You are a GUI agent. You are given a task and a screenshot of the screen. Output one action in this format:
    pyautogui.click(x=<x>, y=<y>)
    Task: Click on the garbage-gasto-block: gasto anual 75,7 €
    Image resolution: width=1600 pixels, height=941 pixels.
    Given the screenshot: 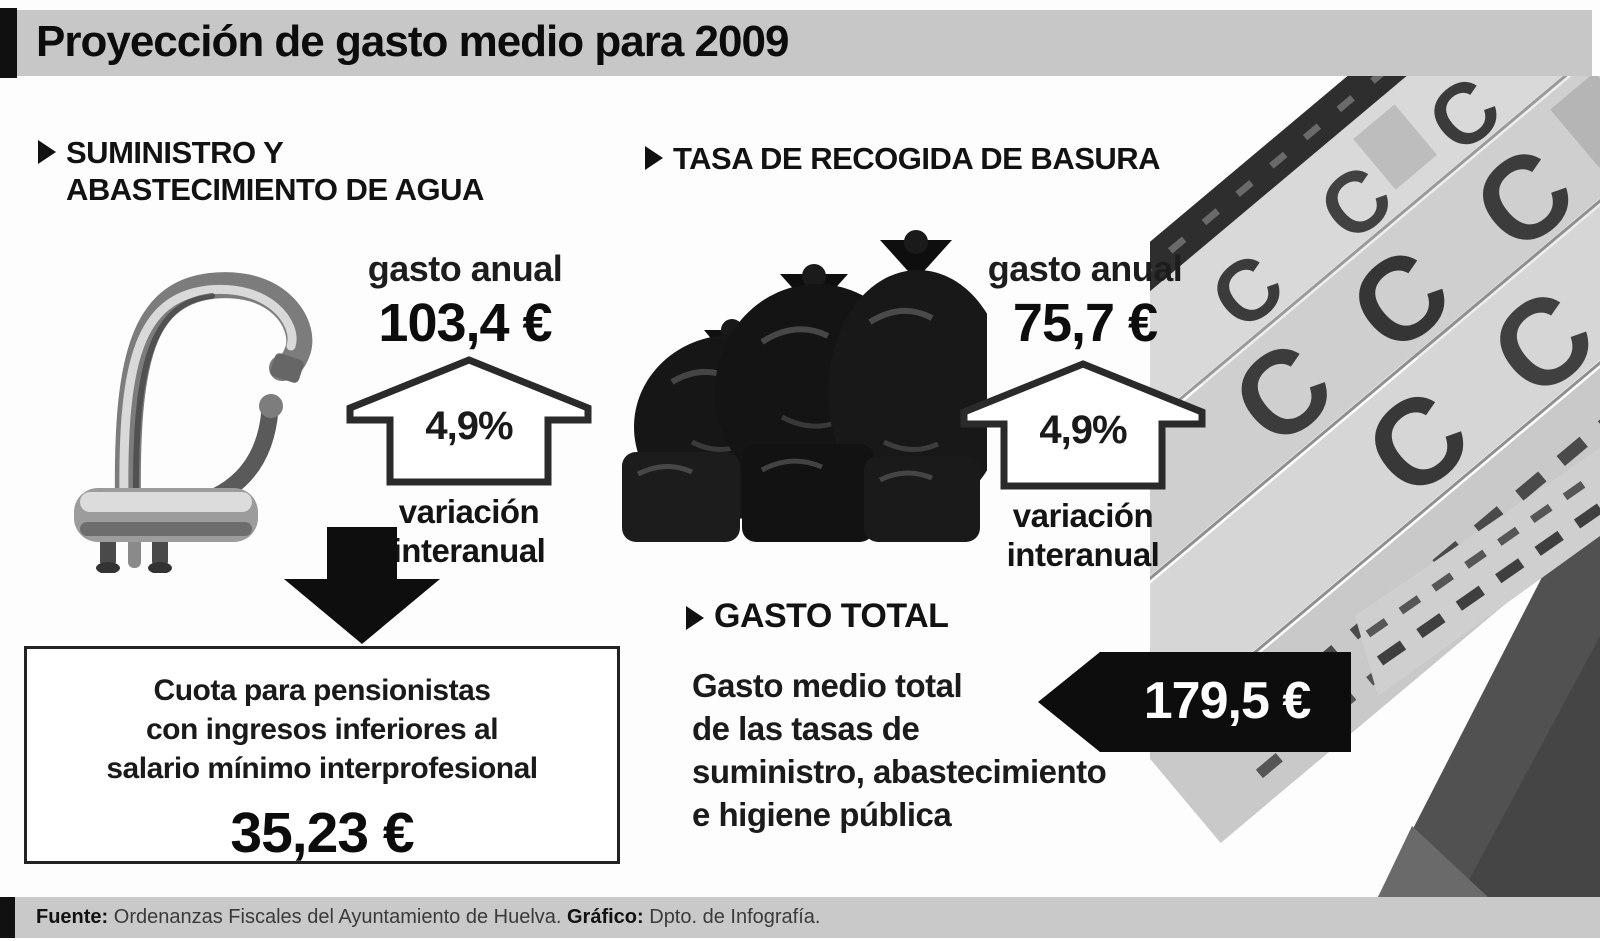 What is the action you would take?
    pyautogui.click(x=1085, y=301)
    